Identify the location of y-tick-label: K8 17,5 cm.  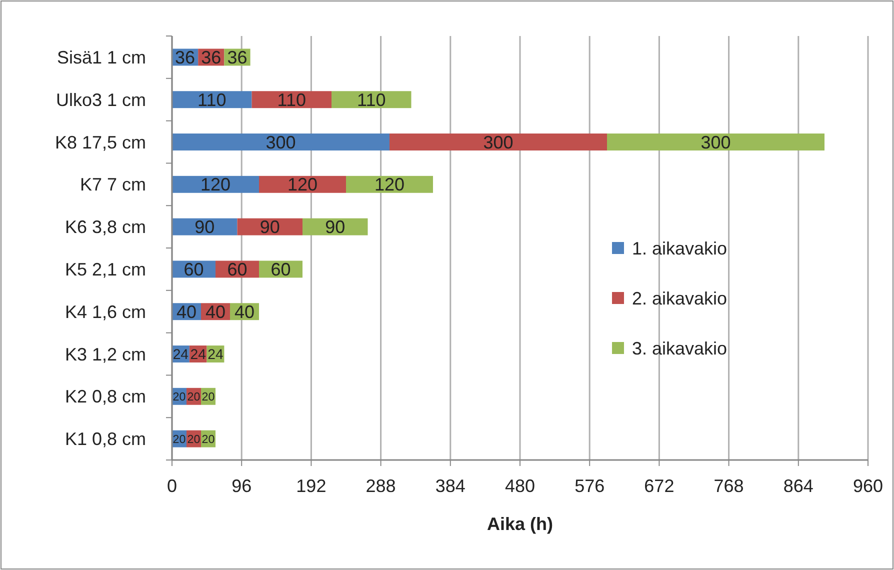
(100, 142).